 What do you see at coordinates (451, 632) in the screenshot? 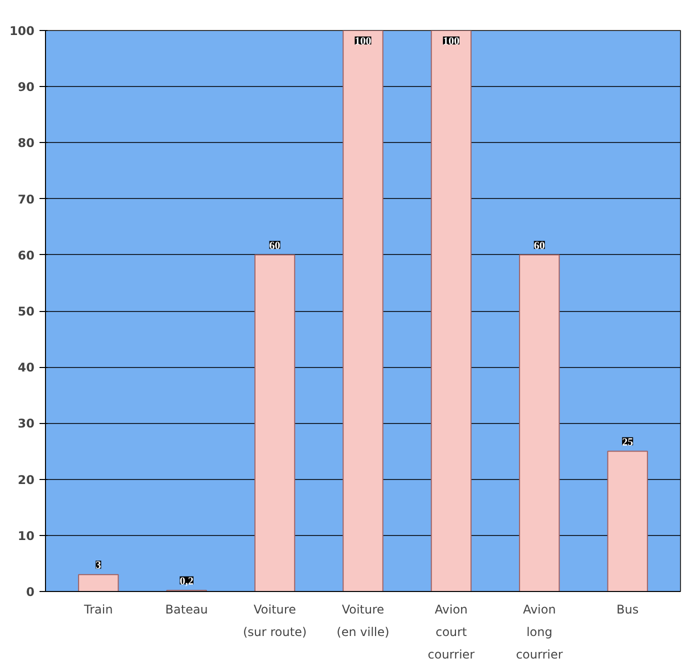
I see `x-tick-label: Avion court courrier` at bounding box center [451, 632].